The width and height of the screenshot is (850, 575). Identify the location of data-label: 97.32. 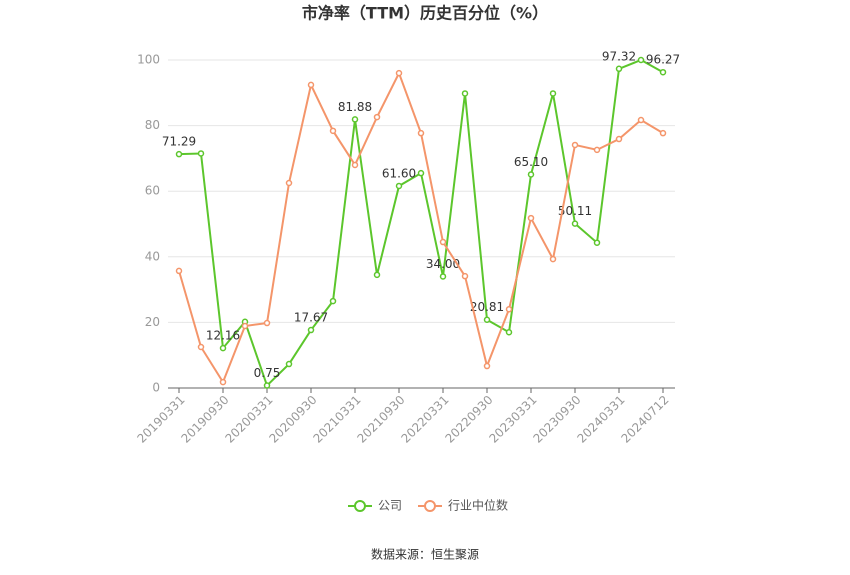
(619, 56).